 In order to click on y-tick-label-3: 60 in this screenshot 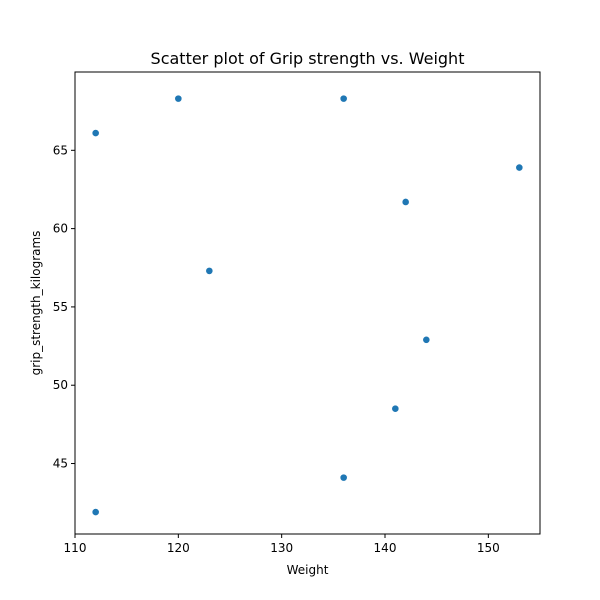, I will do `click(60, 229)`.